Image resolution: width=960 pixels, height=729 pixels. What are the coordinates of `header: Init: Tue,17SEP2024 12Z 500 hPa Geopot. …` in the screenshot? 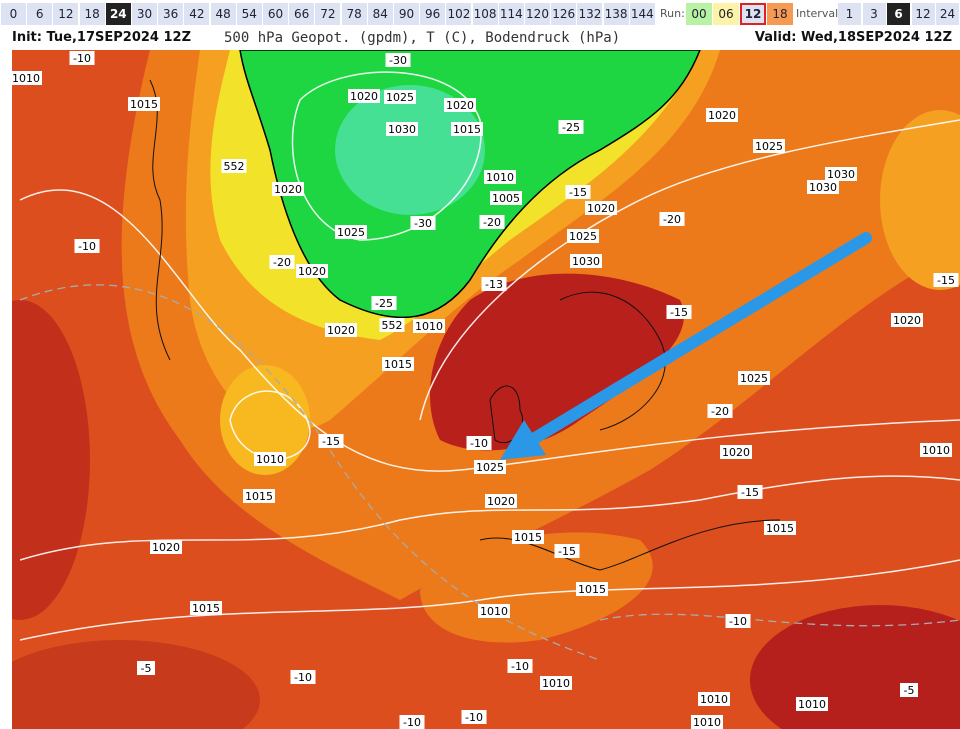 It's located at (486, 40).